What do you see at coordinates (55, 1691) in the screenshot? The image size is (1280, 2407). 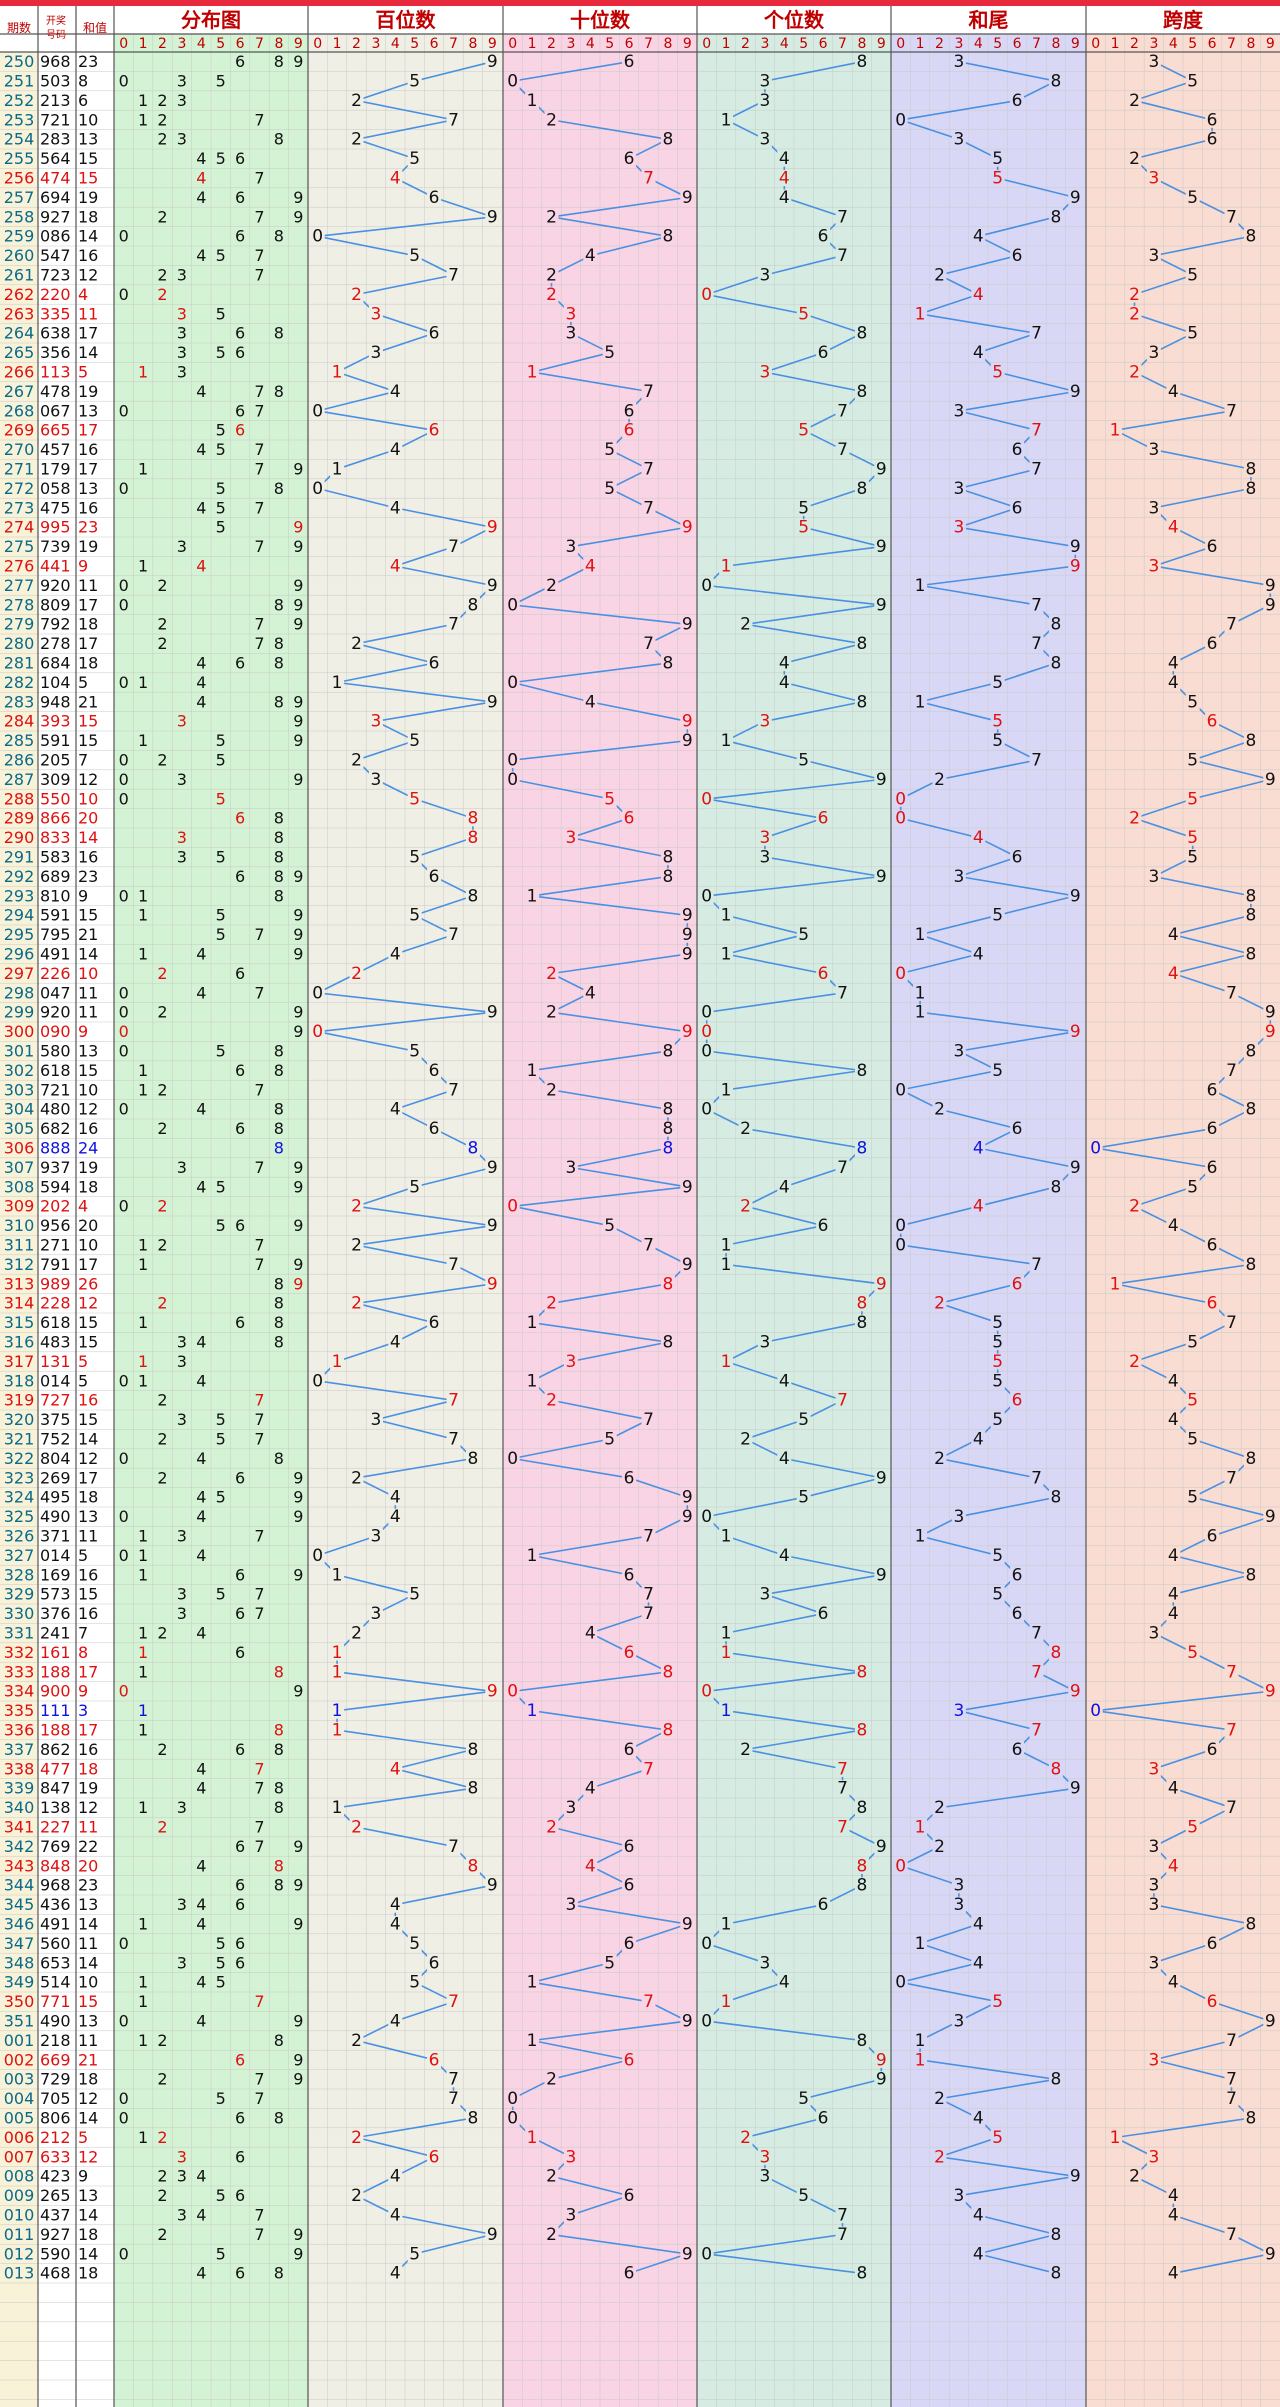 I see `draw-cell: 900` at bounding box center [55, 1691].